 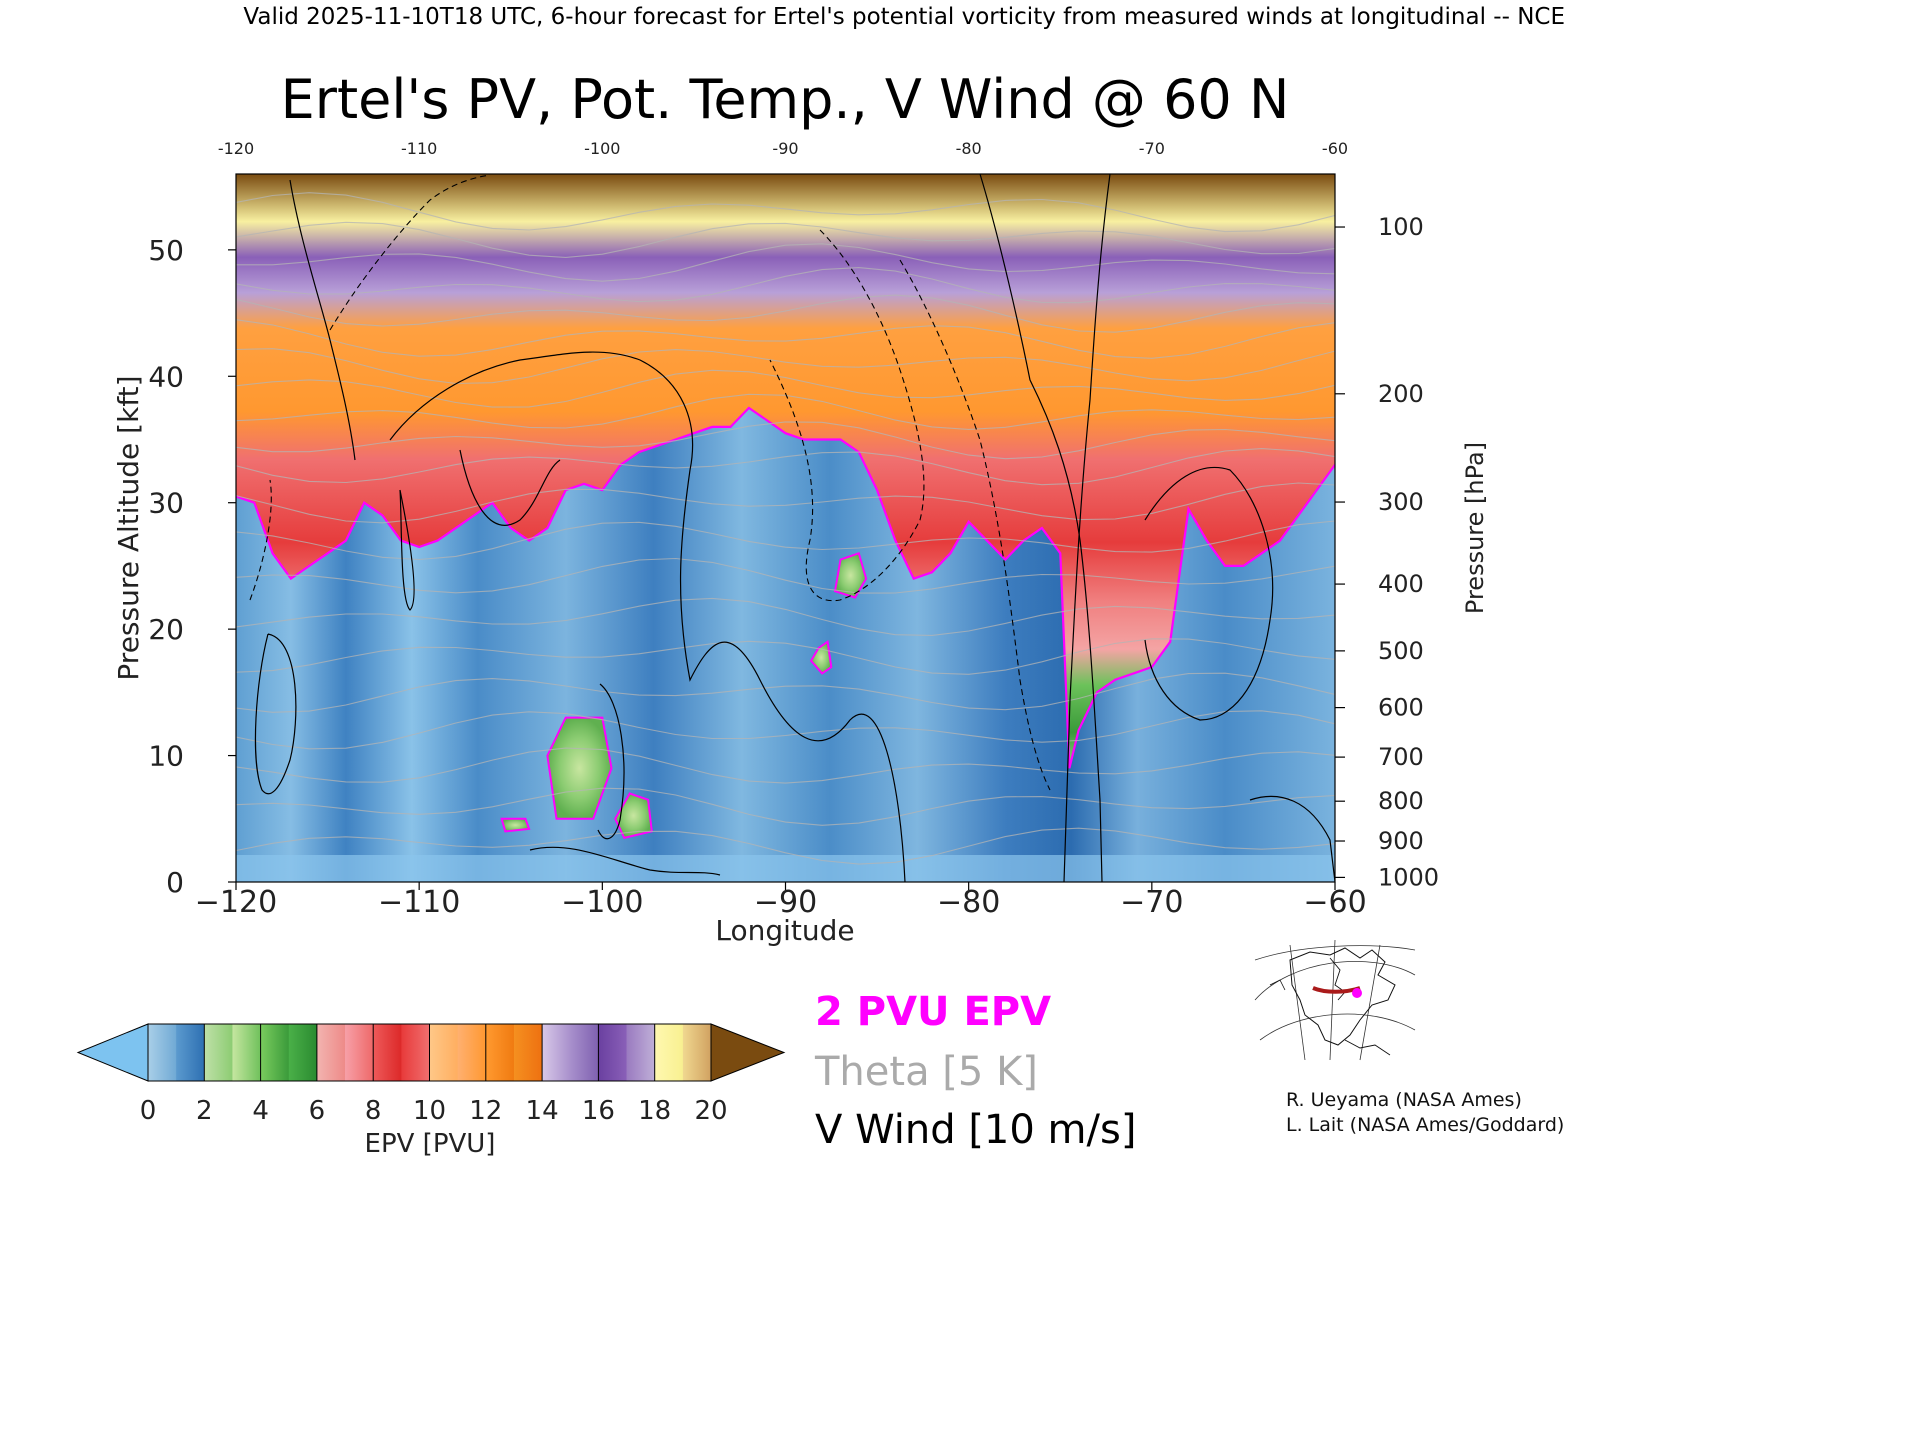 What do you see at coordinates (1151, 902) in the screenshot?
I see `x-tick-label: −70` at bounding box center [1151, 902].